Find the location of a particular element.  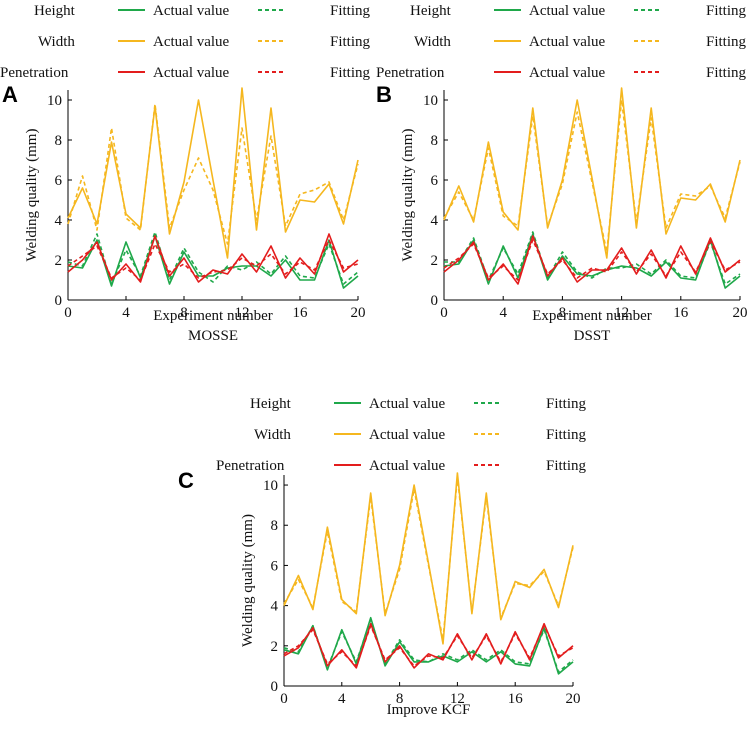

panel-label: C is located at coordinates (186, 480).